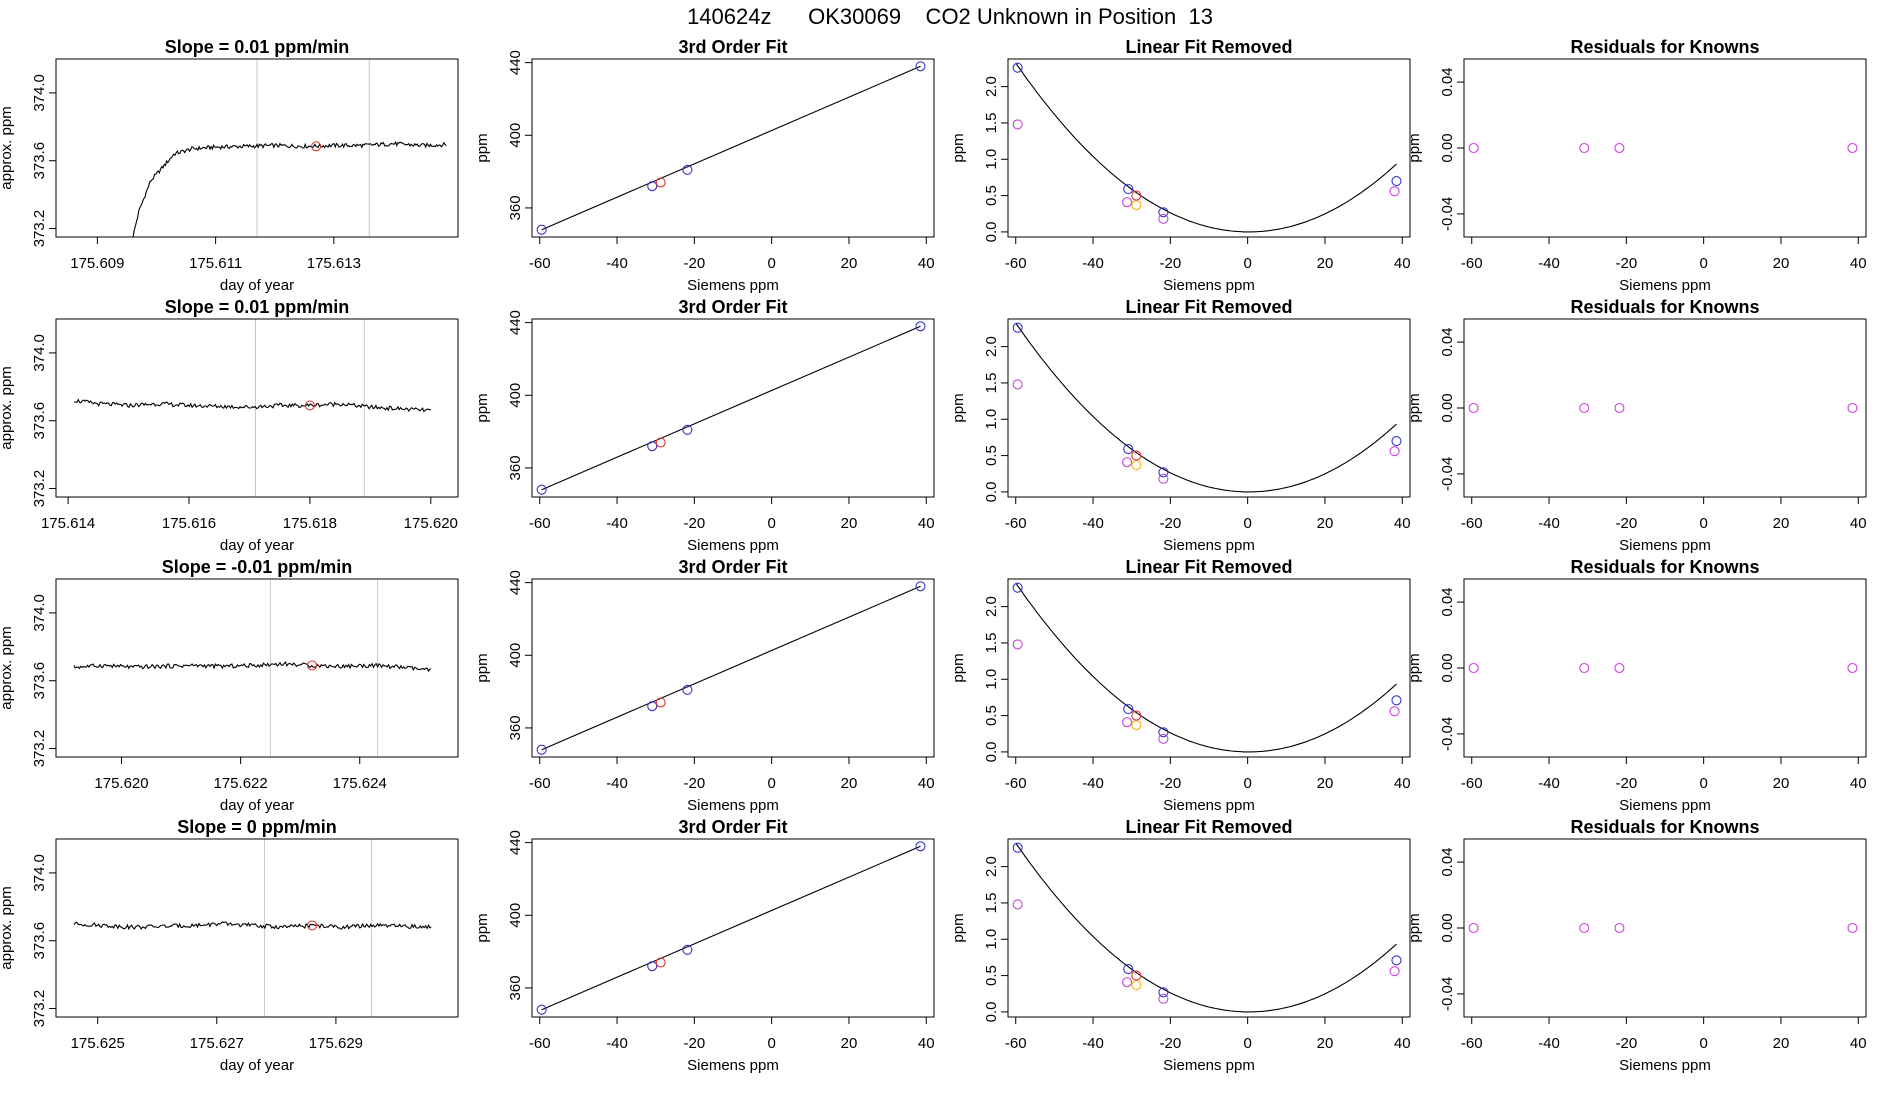 The width and height of the screenshot is (1900, 1100). What do you see at coordinates (310, 523) in the screenshot?
I see `x-tick-label: 175.618` at bounding box center [310, 523].